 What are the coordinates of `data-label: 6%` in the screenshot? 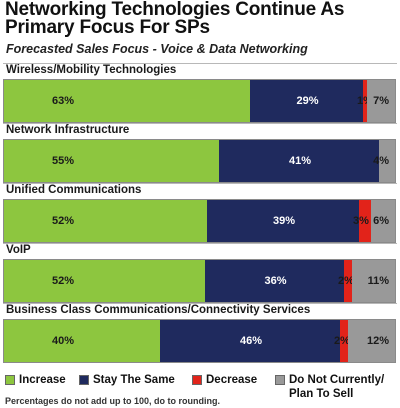 It's located at (381, 221).